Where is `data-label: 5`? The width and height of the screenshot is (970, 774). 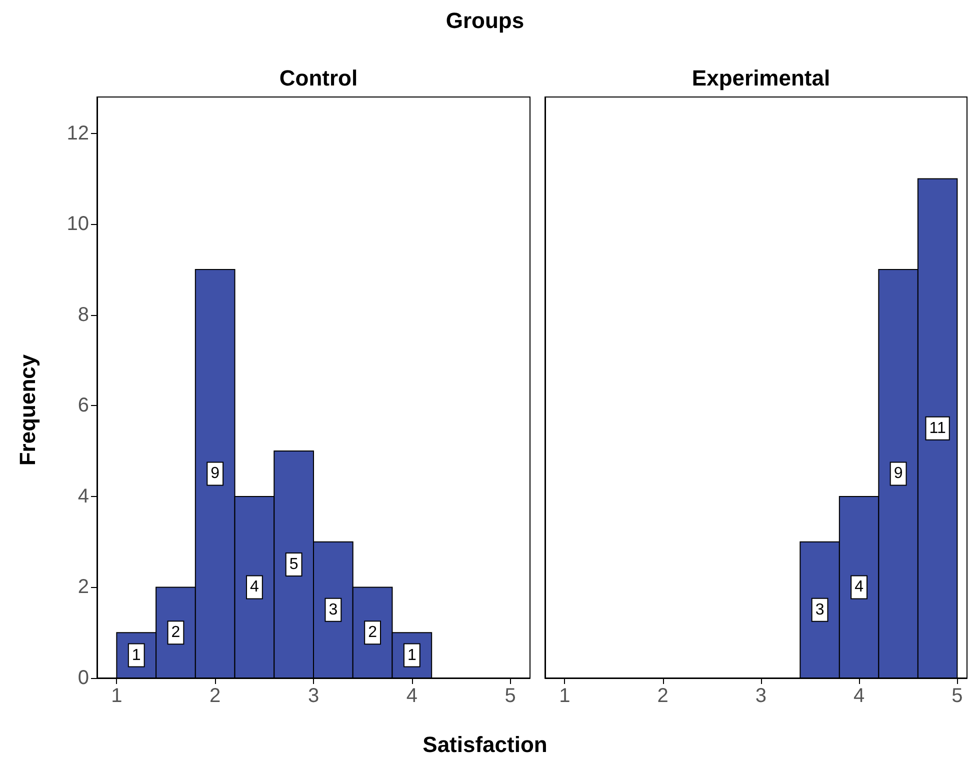
data-label: 5 is located at coordinates (293, 565).